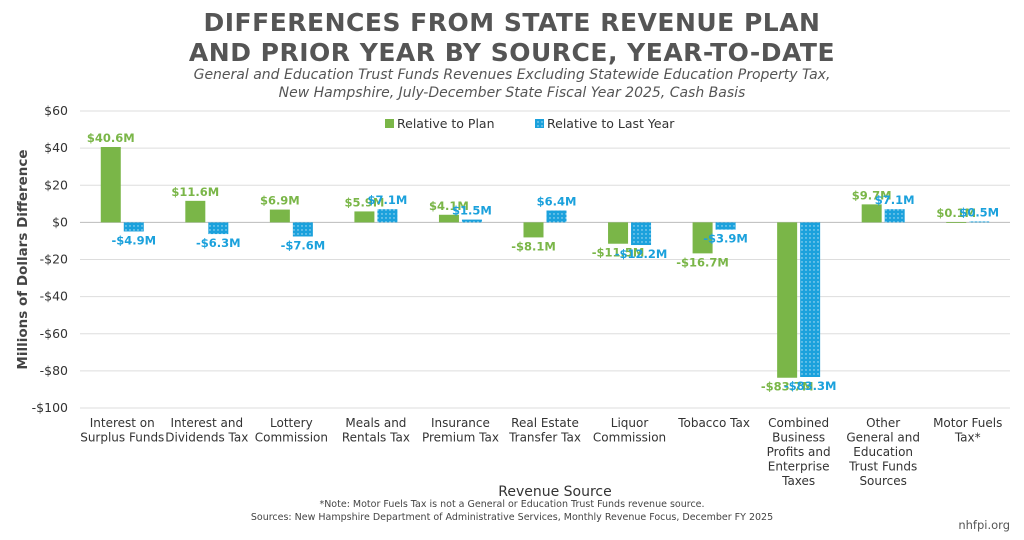  Describe the element at coordinates (54, 259) in the screenshot. I see `y-tick-label: -$20` at that location.